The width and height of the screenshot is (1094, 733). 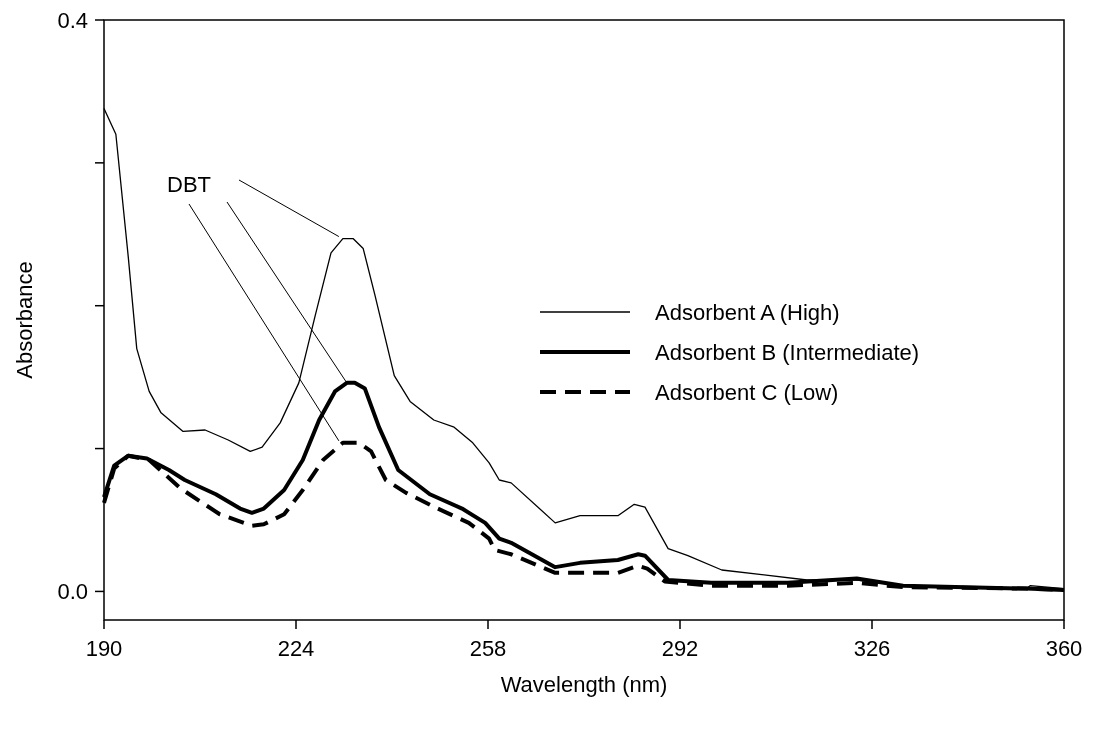 I want to click on annotation: DBT, so click(x=189, y=184).